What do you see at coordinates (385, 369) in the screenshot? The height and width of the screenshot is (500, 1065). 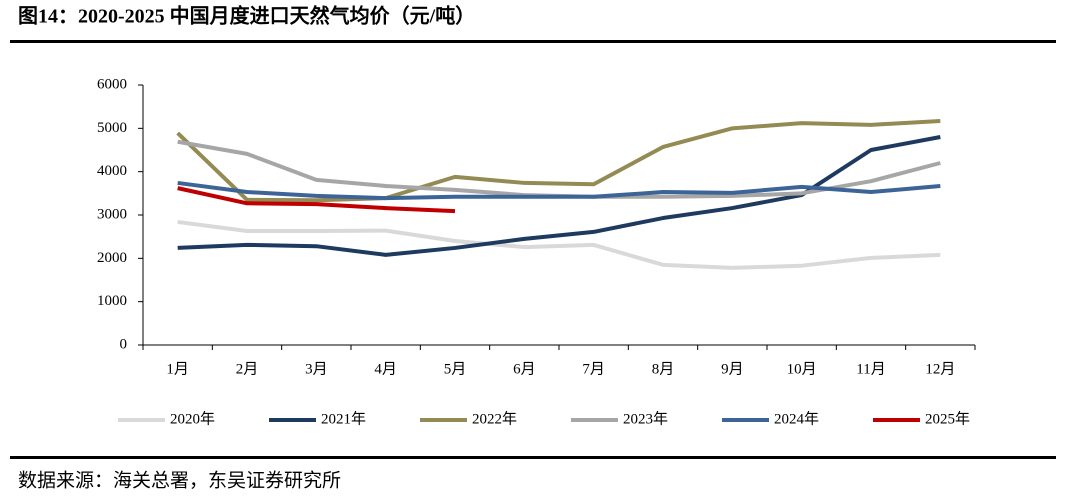 I see `x-tick-label: 4月` at bounding box center [385, 369].